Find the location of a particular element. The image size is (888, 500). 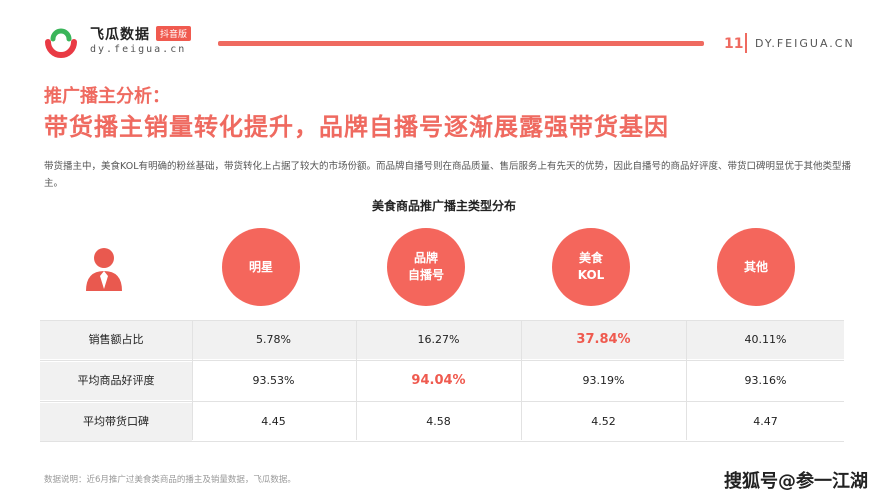

column-header-food-kol: 美食 KOL is located at coordinates (591, 267).